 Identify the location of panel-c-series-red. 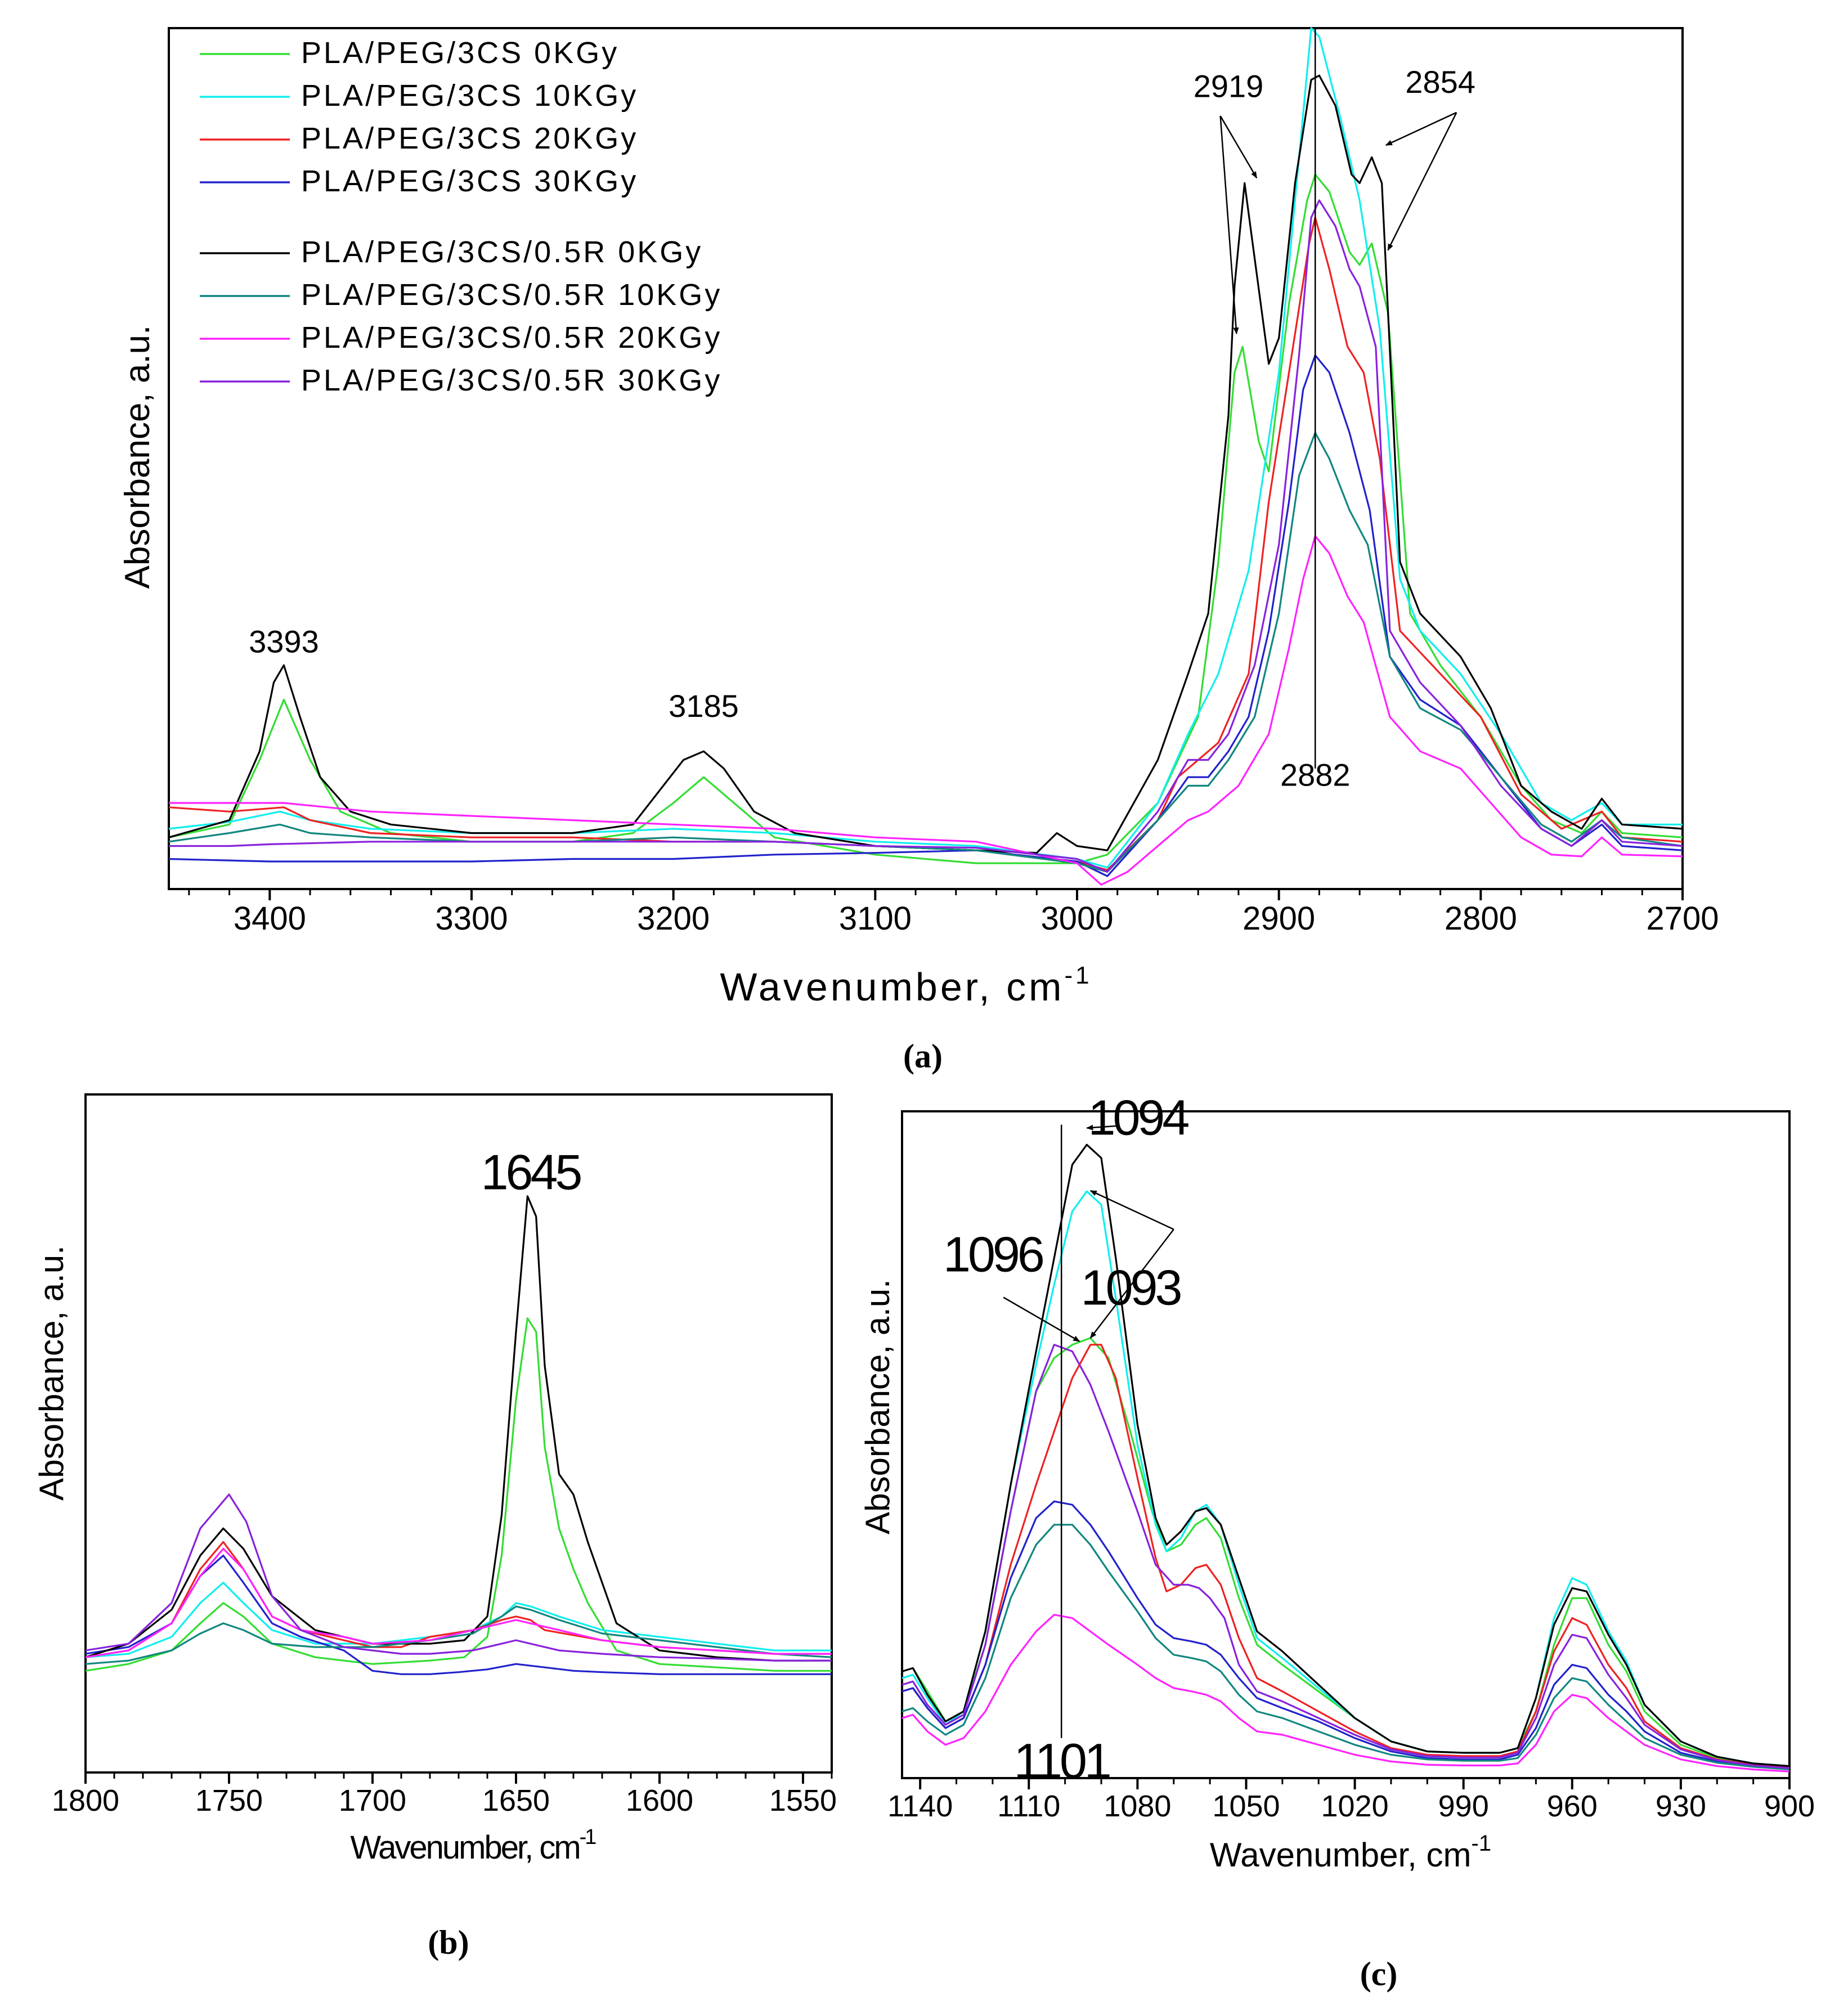
(1345, 1556).